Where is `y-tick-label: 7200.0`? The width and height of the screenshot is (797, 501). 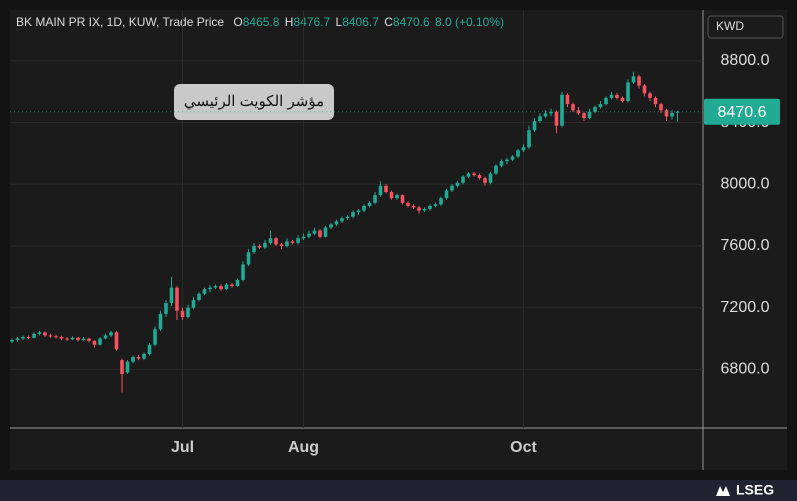
y-tick-label: 7200.0 is located at coordinates (745, 307).